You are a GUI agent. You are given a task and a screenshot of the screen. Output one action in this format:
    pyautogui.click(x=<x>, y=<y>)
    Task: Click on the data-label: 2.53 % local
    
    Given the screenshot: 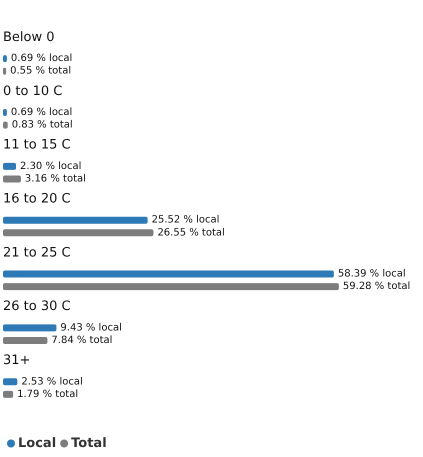 What is the action you would take?
    pyautogui.click(x=52, y=382)
    